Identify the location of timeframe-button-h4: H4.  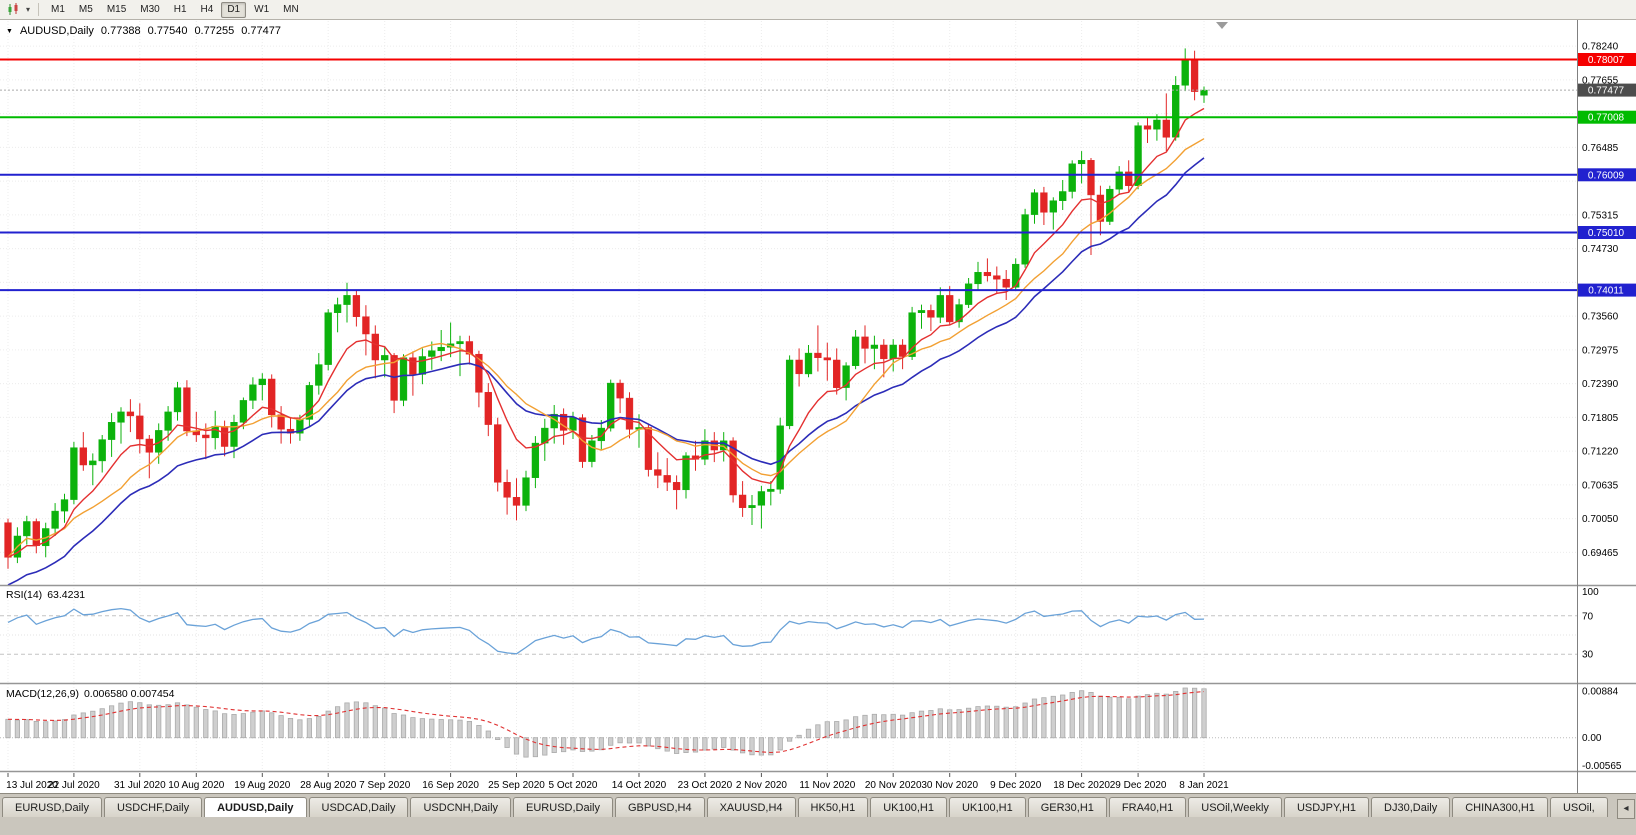
(207, 9).